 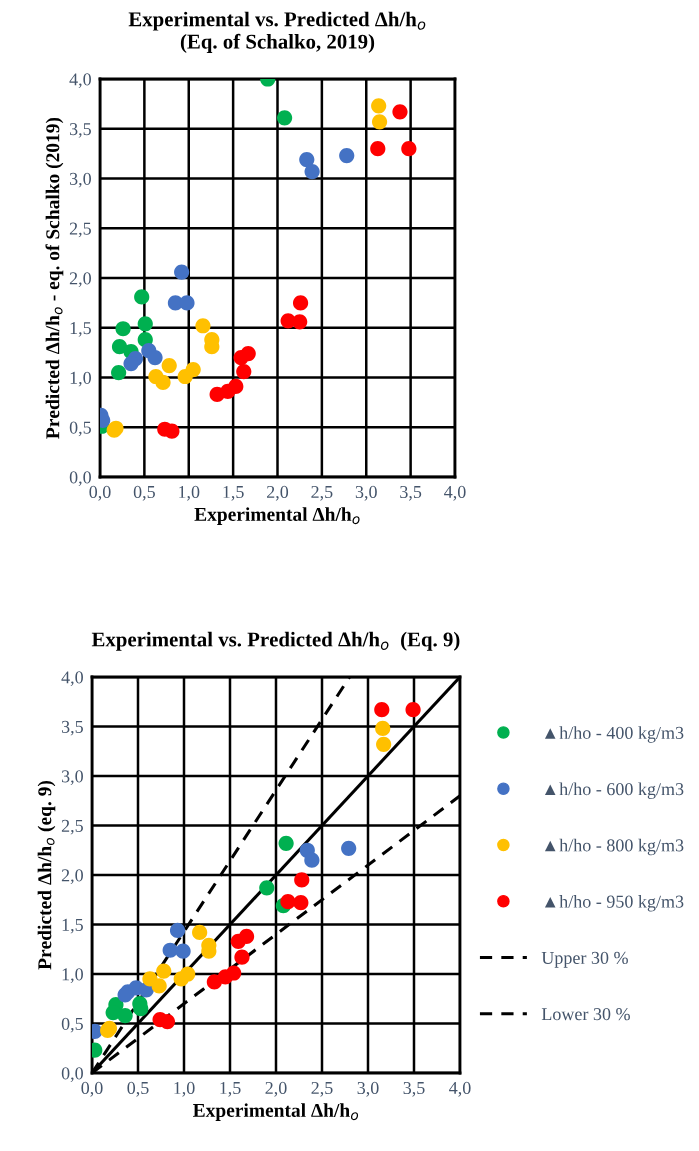 What do you see at coordinates (277, 32) in the screenshot?
I see `chart-title: Experimental vs. Predicted Δh/h$_{o}$ (Eq. of Schalko, 2019)` at bounding box center [277, 32].